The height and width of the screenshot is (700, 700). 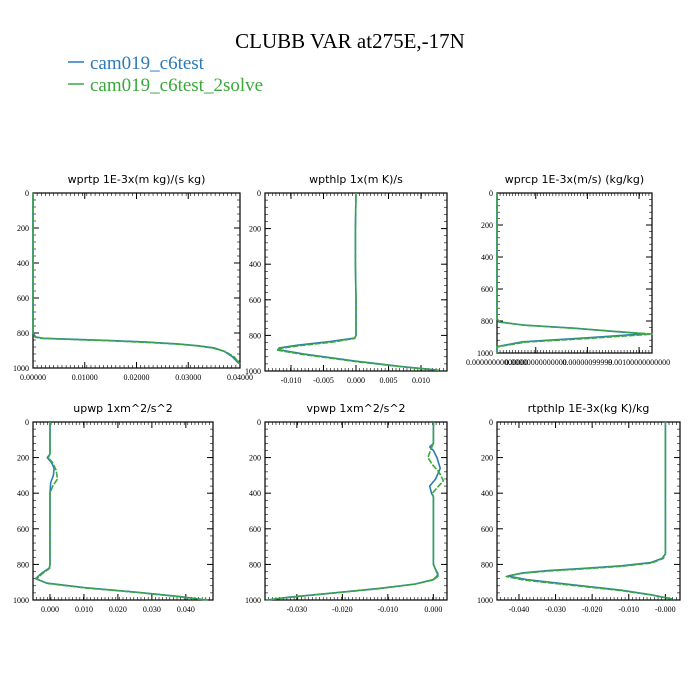 What do you see at coordinates (137, 179) in the screenshot?
I see `panel-title: wprtp 1E-3x(m kg)/(s kg)` at bounding box center [137, 179].